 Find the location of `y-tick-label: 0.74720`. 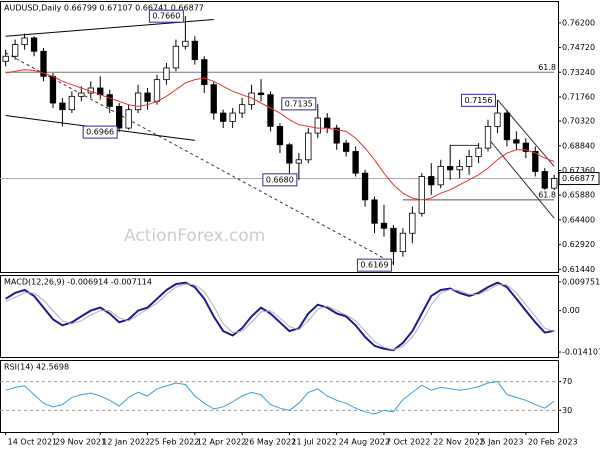

y-tick-label: 0.74720 is located at coordinates (578, 47).